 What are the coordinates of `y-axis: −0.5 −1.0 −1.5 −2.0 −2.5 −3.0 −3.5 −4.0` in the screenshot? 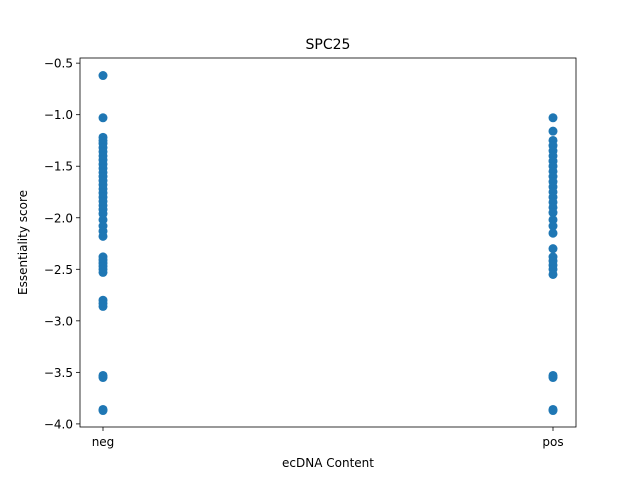 It's located at (62, 244).